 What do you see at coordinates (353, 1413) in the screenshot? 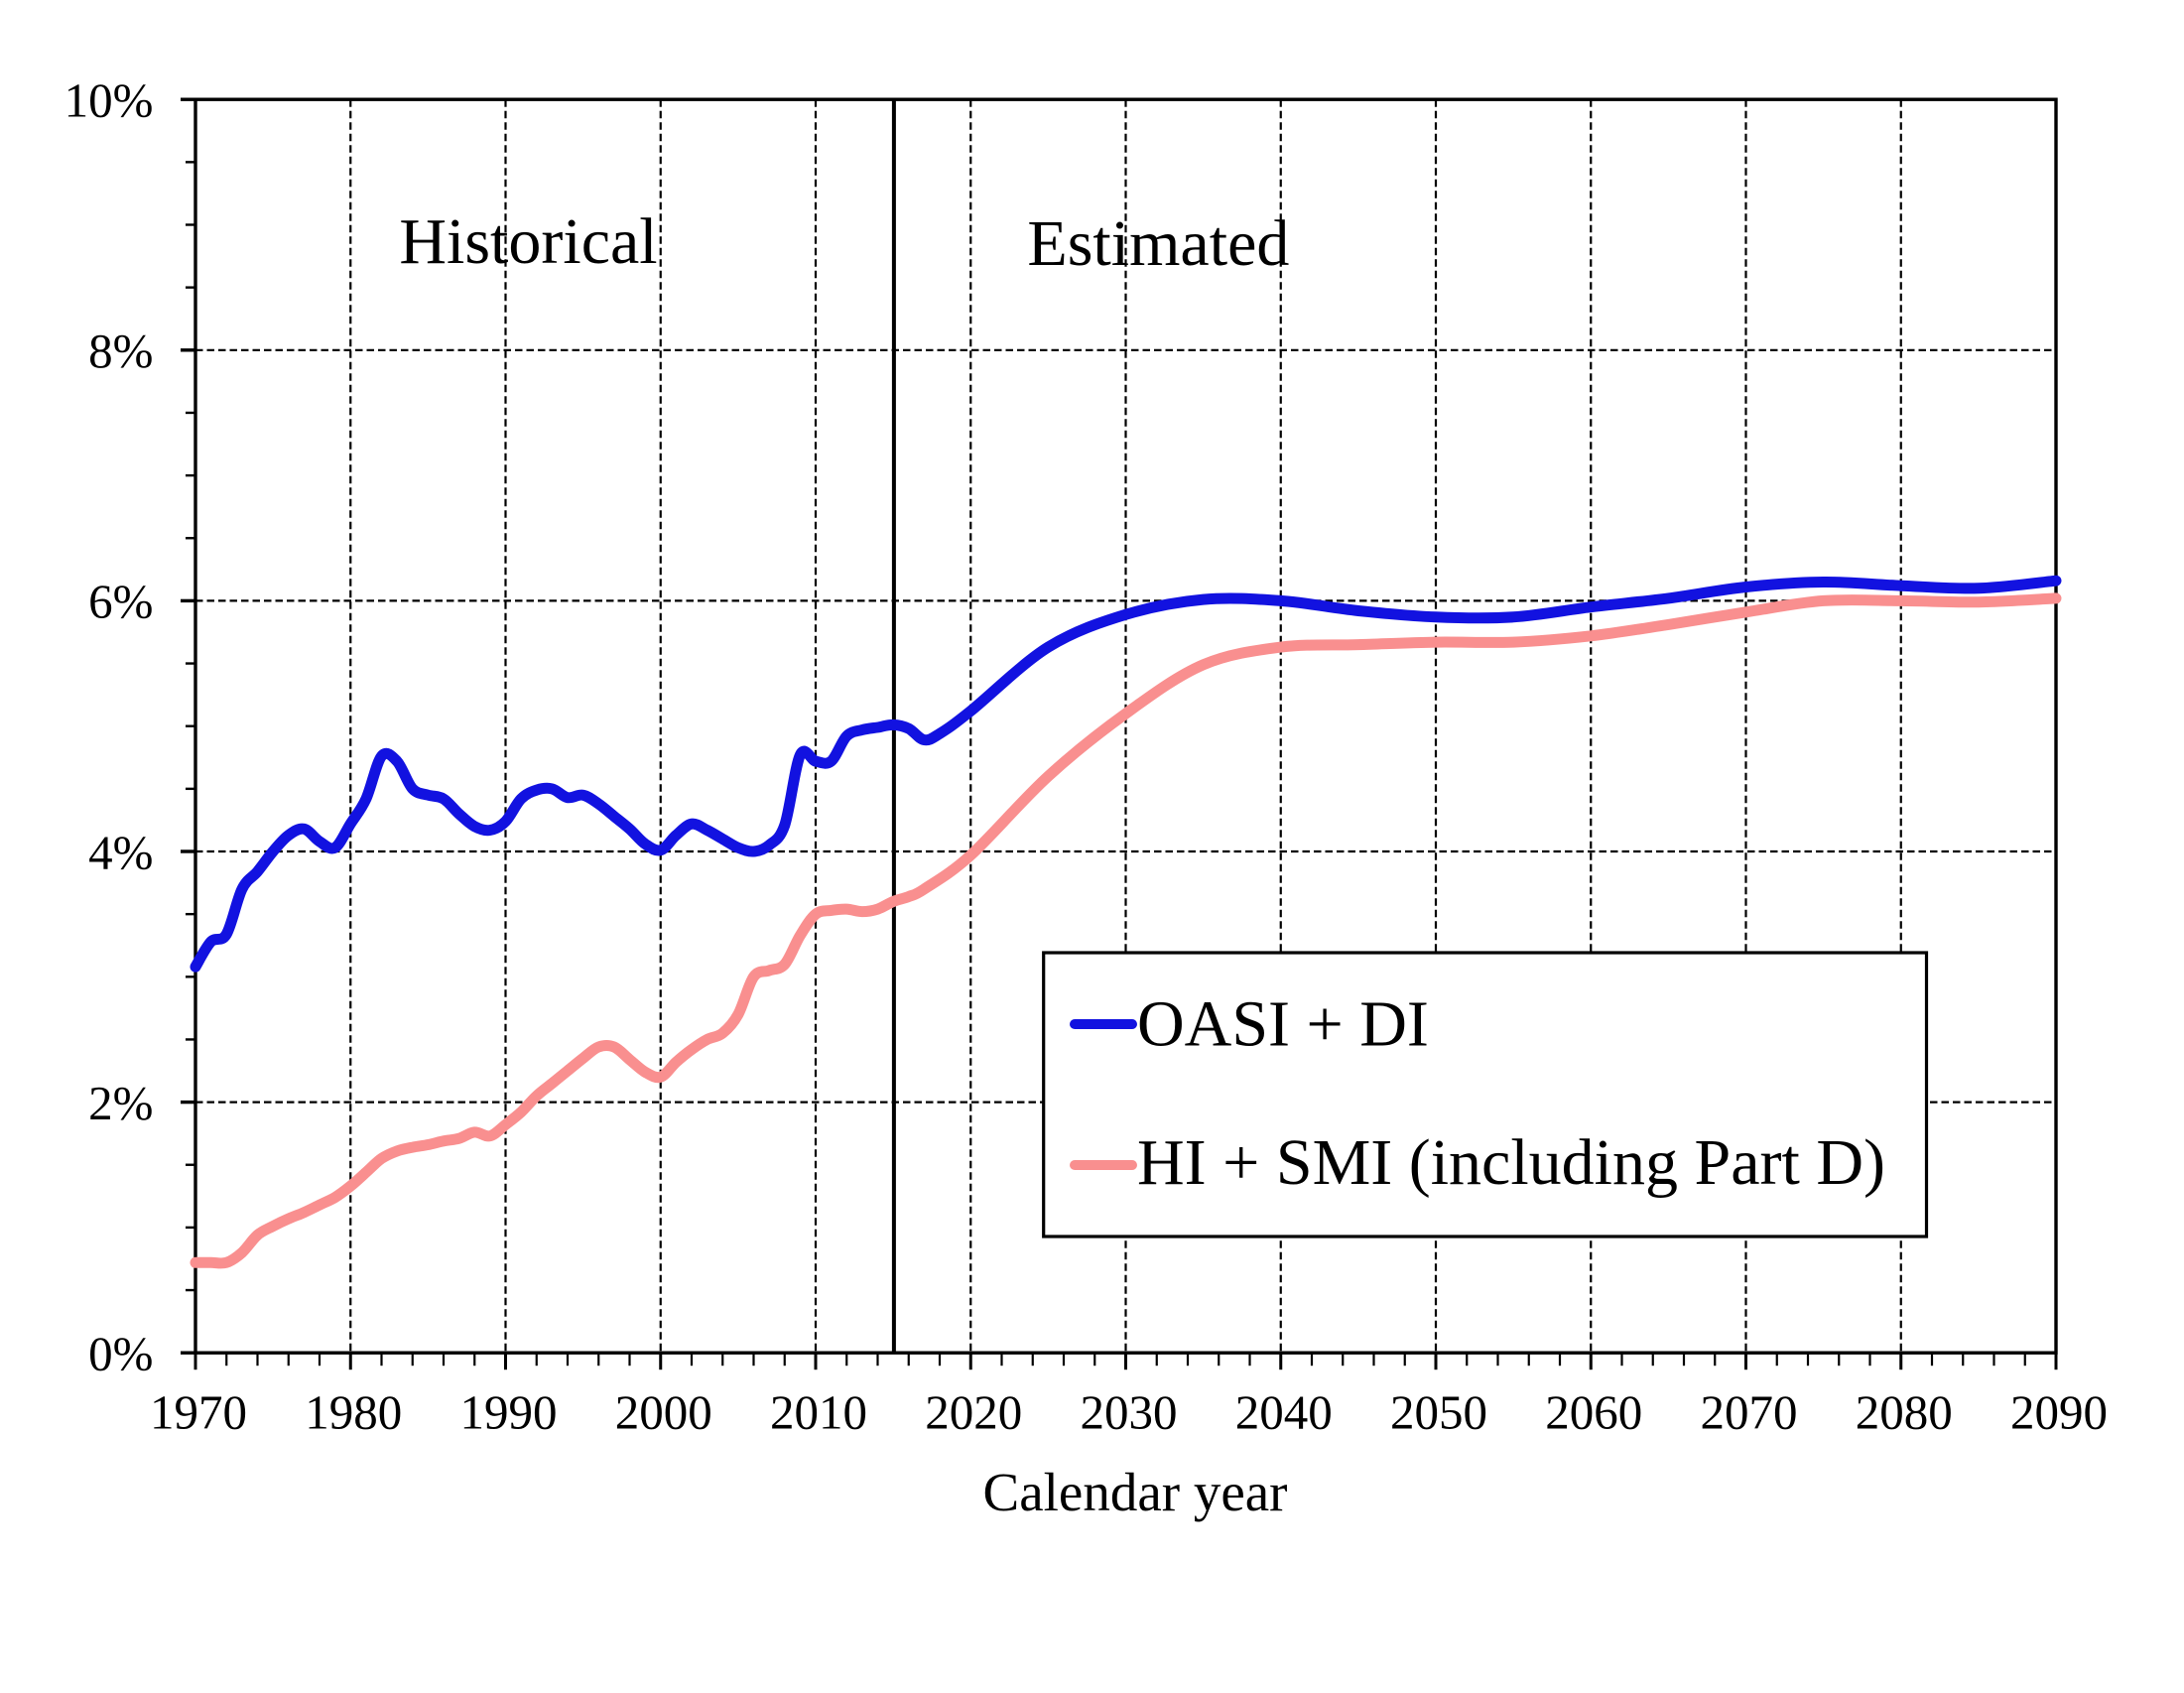
I see `svg-text: 1980` at bounding box center [353, 1413].